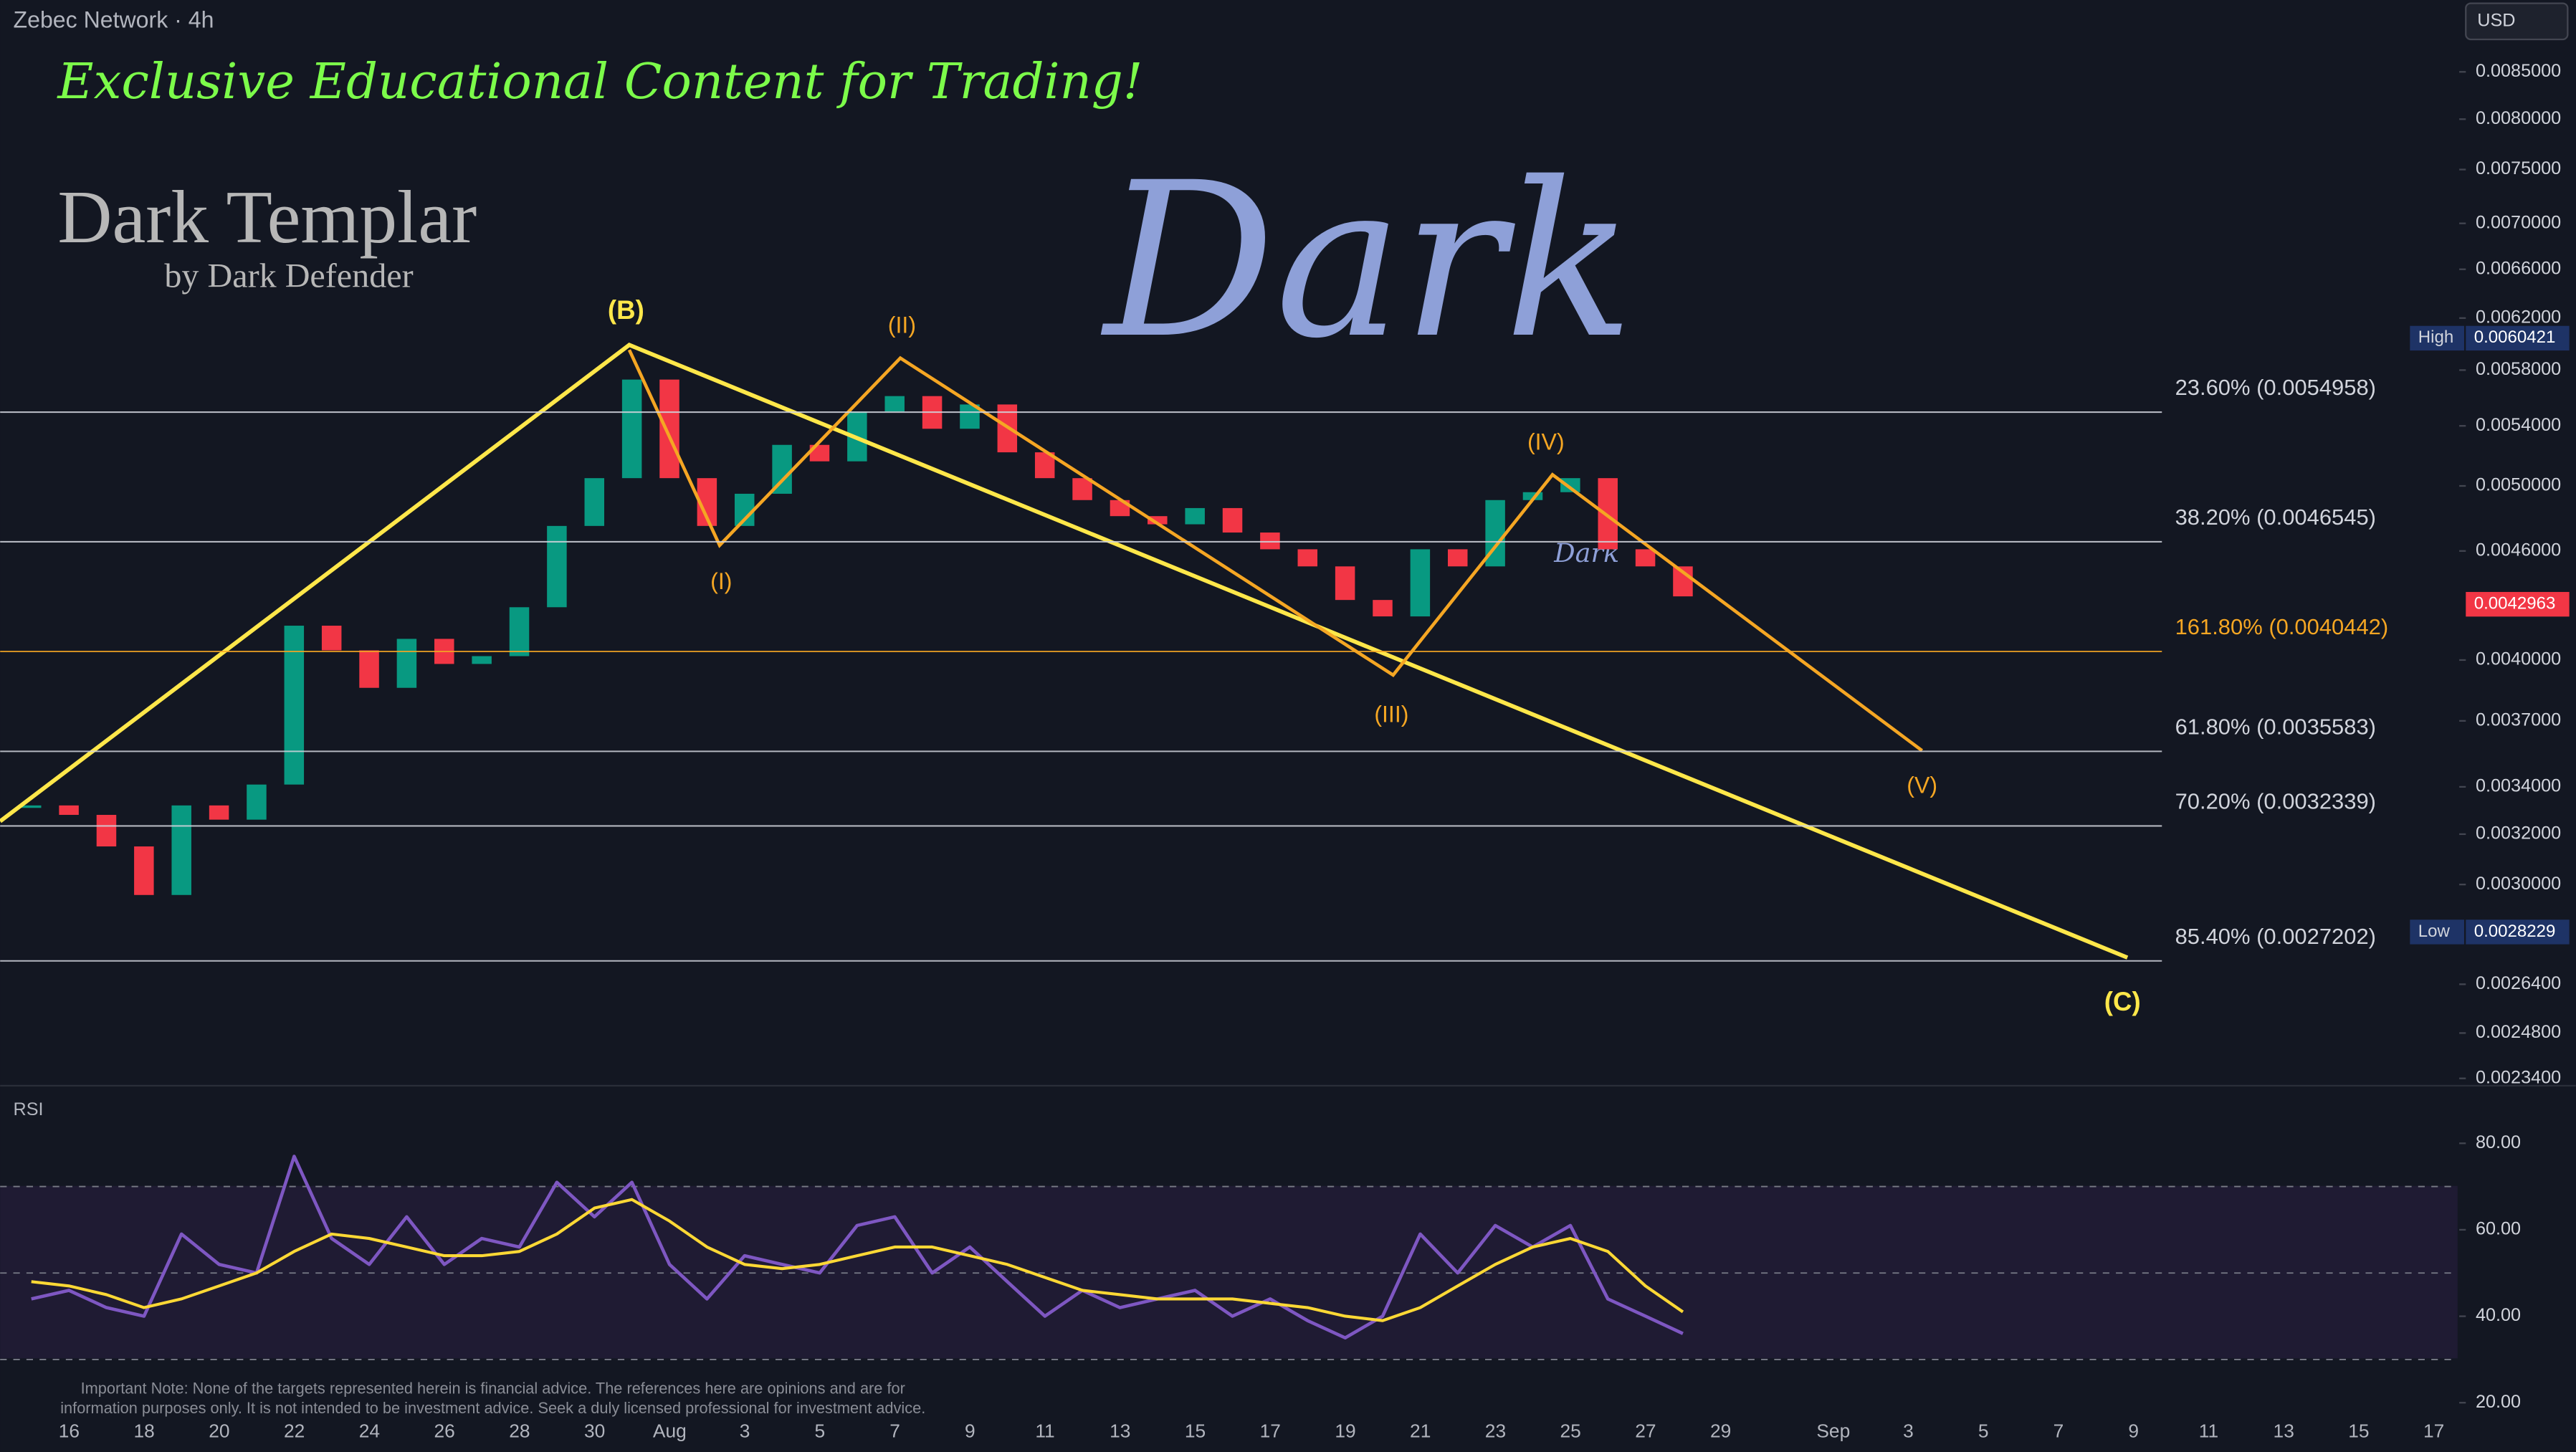 This screenshot has height=1452, width=2576. What do you see at coordinates (594, 1430) in the screenshot?
I see `x-tick-label: 30` at bounding box center [594, 1430].